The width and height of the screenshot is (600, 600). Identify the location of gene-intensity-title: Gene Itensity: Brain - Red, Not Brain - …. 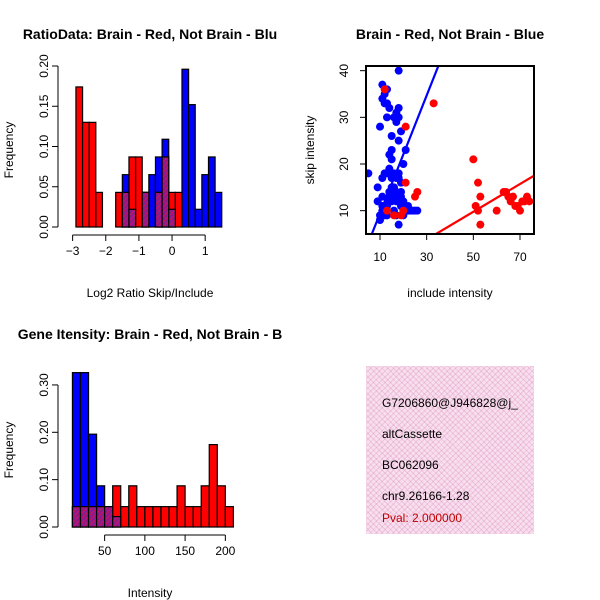
(150, 334).